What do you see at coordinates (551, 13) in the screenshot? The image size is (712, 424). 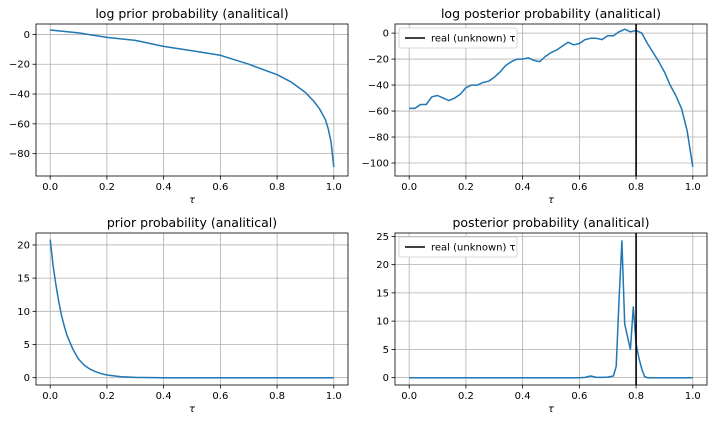 I see `chart-title: log posterior probability (analitical)` at bounding box center [551, 13].